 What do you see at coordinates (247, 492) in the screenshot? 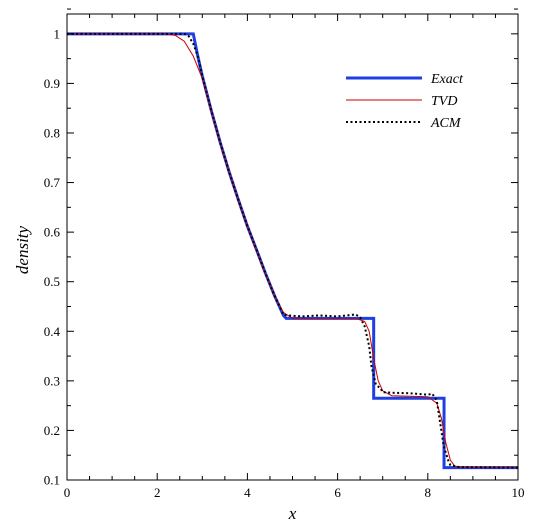
I see `x-tick-label: 4` at bounding box center [247, 492].